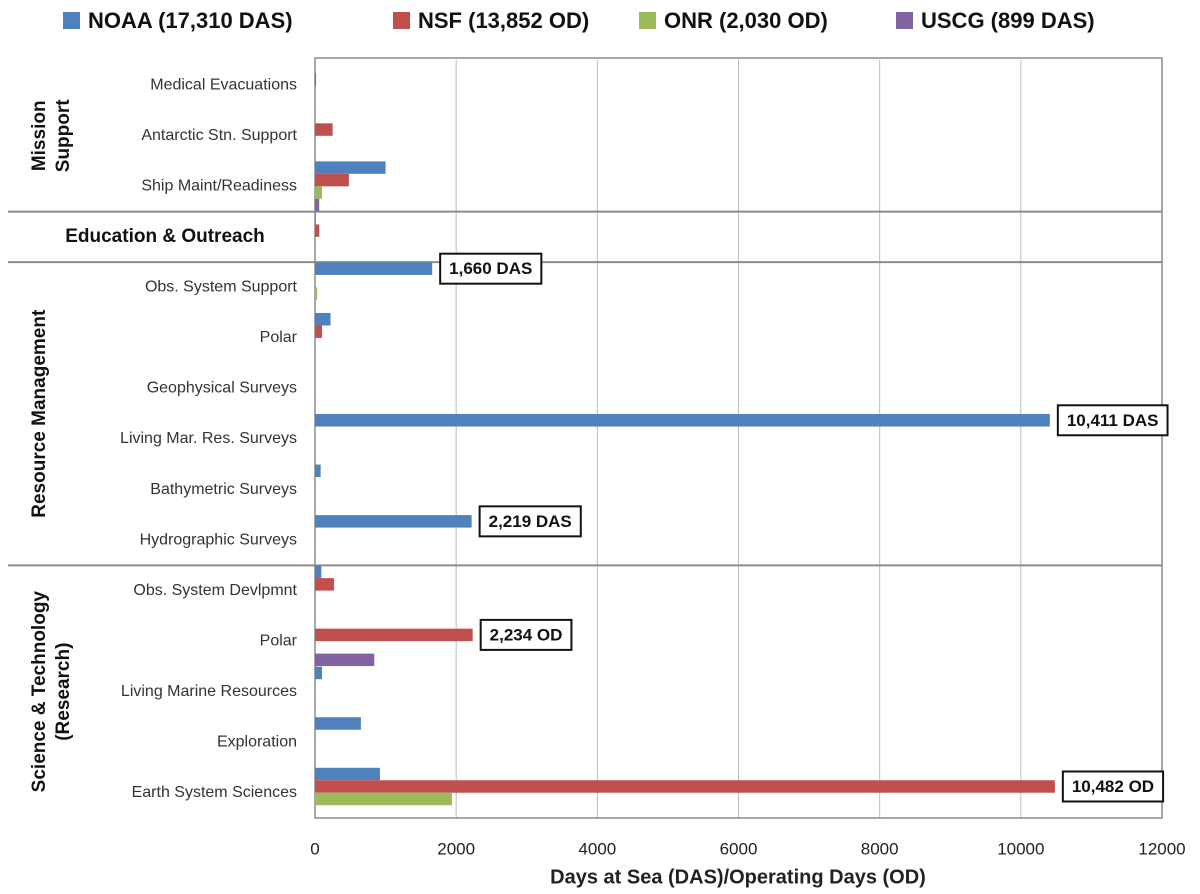 This screenshot has height=894, width=1200. Describe the element at coordinates (215, 590) in the screenshot. I see `y-tick-label: Obs. System Devlpmnt` at that location.